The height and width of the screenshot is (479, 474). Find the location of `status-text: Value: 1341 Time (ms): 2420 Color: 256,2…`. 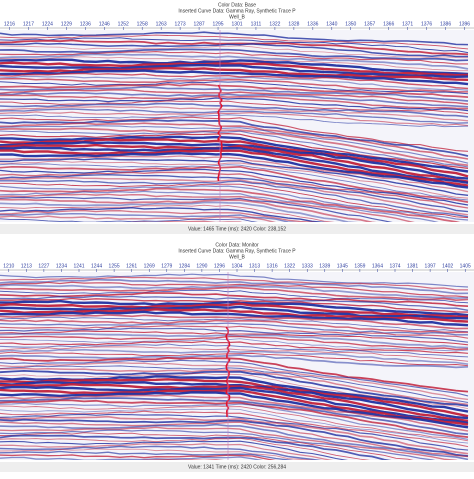

status-text: Value: 1341 Time (ms): 2420 Color: 256,2… is located at coordinates (237, 467).